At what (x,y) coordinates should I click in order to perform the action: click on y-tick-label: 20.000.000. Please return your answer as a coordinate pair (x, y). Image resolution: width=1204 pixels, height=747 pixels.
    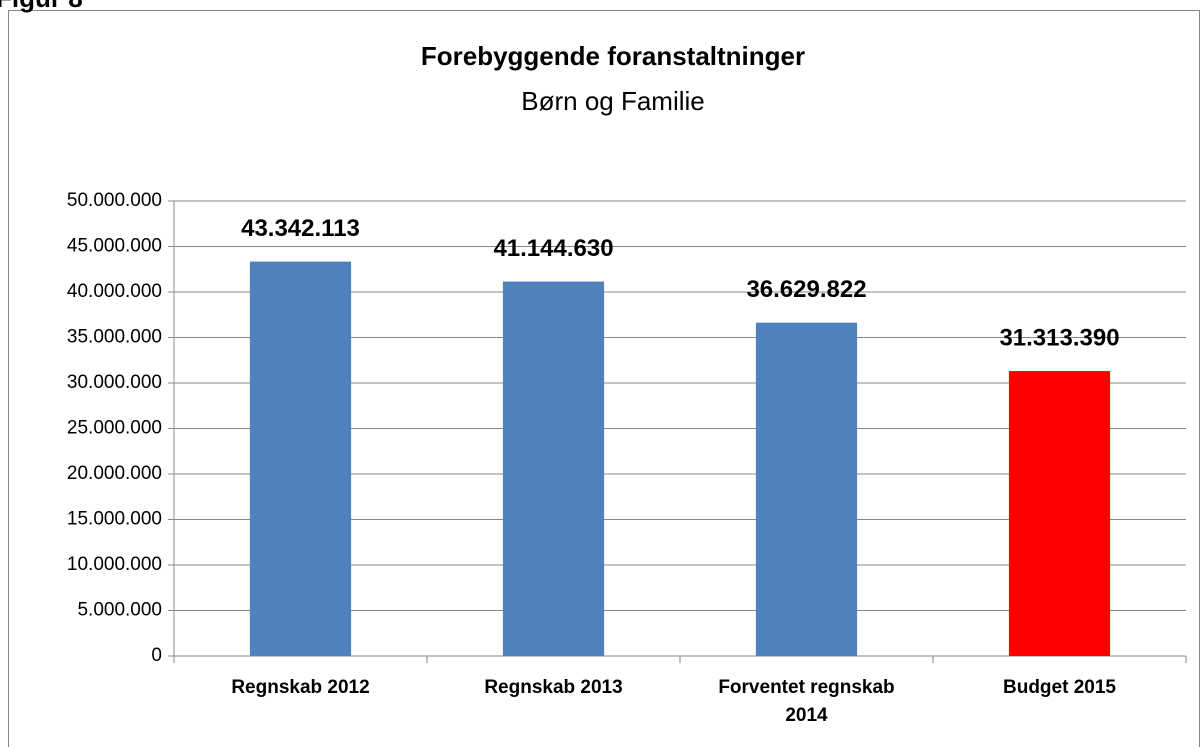
    Looking at the image, I should click on (114, 473).